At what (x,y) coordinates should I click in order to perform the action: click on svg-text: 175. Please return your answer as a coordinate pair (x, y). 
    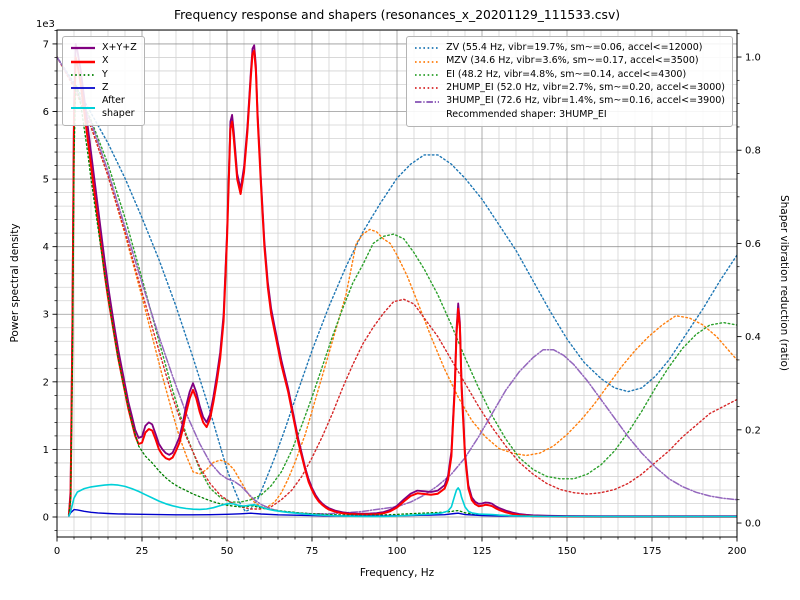
    Looking at the image, I should click on (651, 551).